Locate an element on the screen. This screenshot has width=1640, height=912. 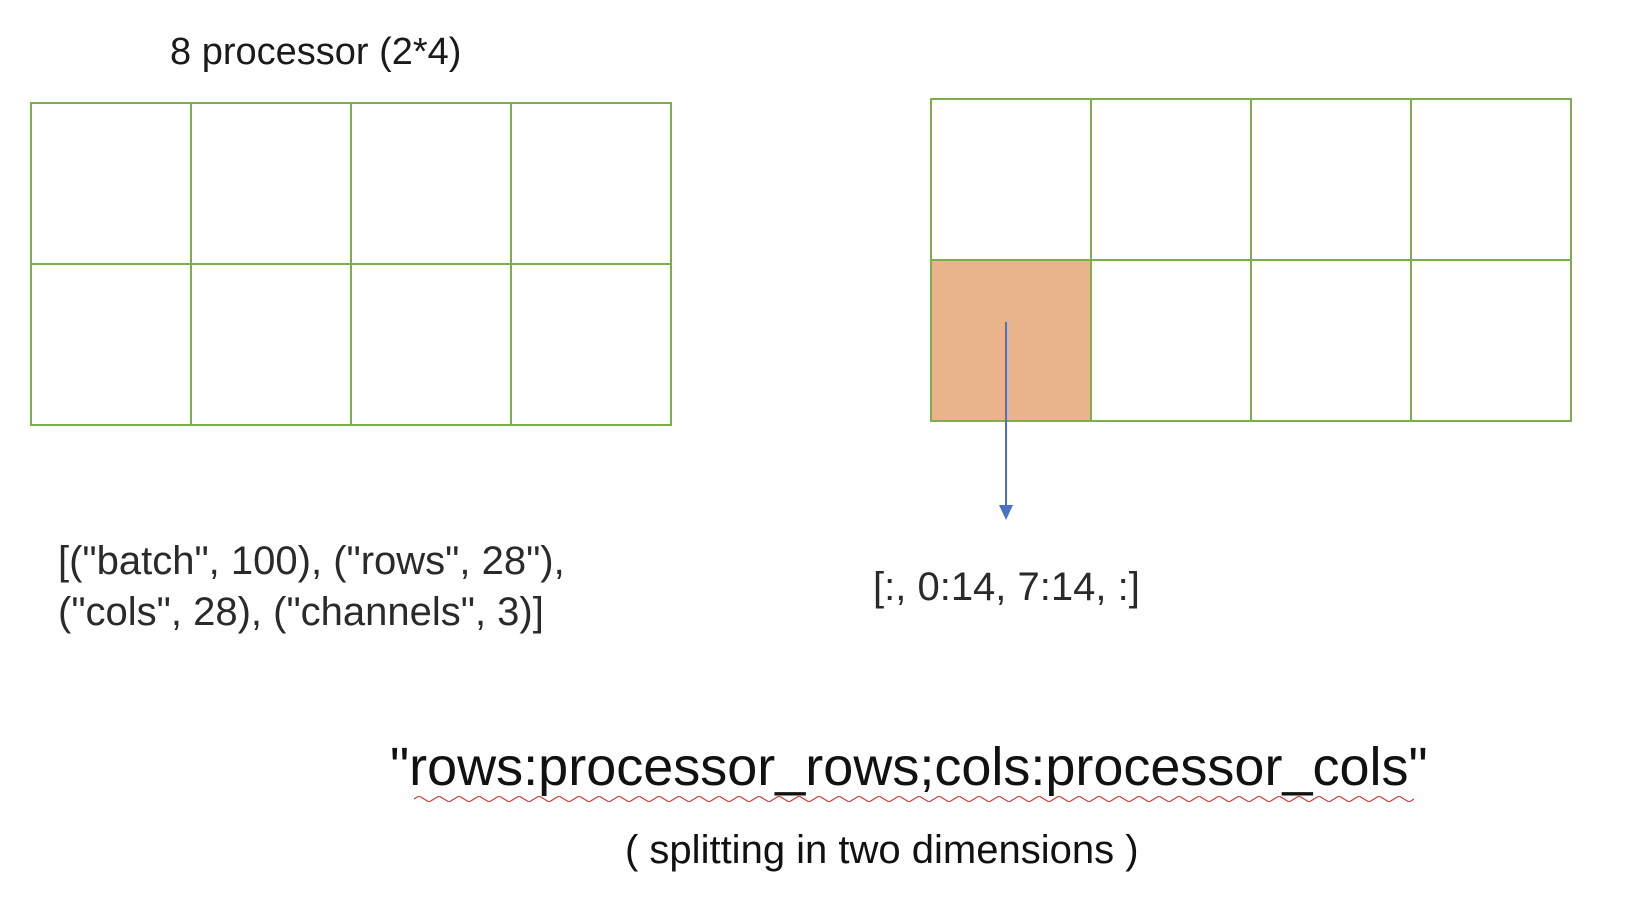
tensor-shape-line-1: [("batch", 100), ("rows", 28"), is located at coordinates (311, 561).